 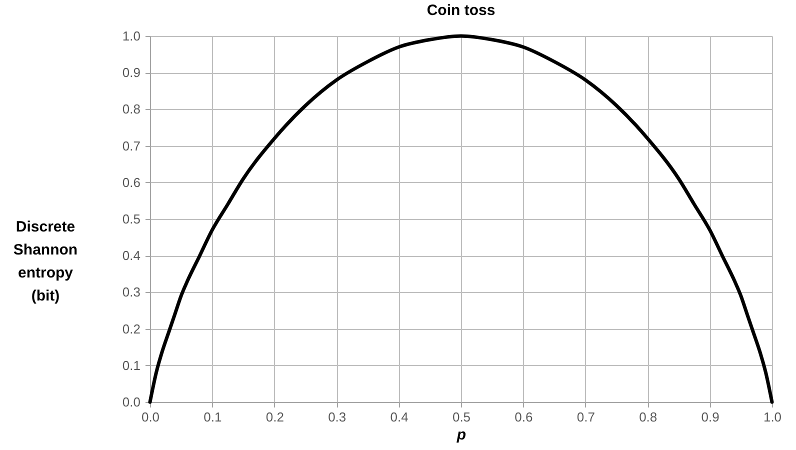 What do you see at coordinates (337, 417) in the screenshot?
I see `x-tick-label: 0.3` at bounding box center [337, 417].